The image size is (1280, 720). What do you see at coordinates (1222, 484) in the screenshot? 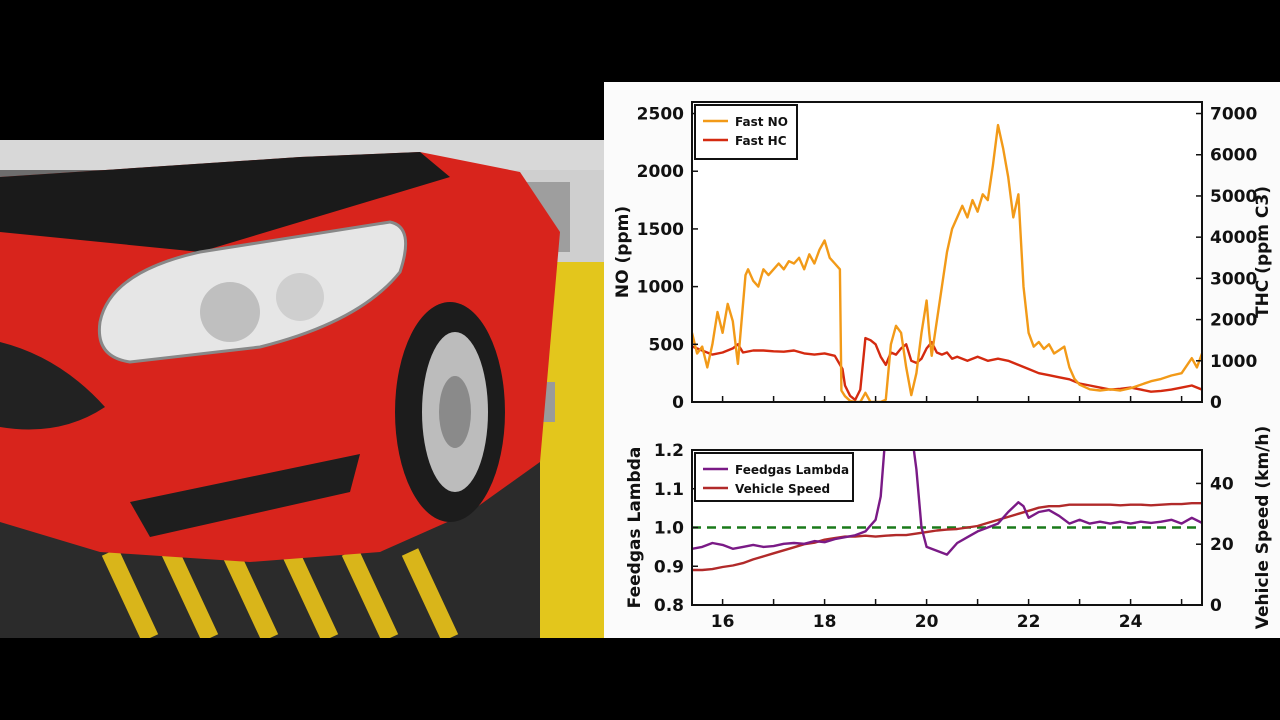
I see `bottom-right-tick-label: 40` at bounding box center [1222, 484].